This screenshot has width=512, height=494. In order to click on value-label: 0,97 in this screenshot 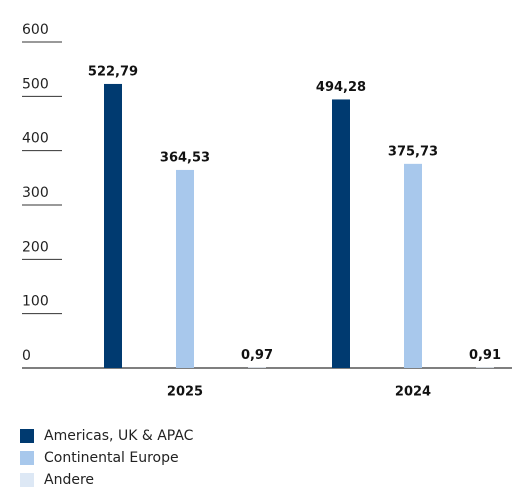, I will do `click(257, 355)`.